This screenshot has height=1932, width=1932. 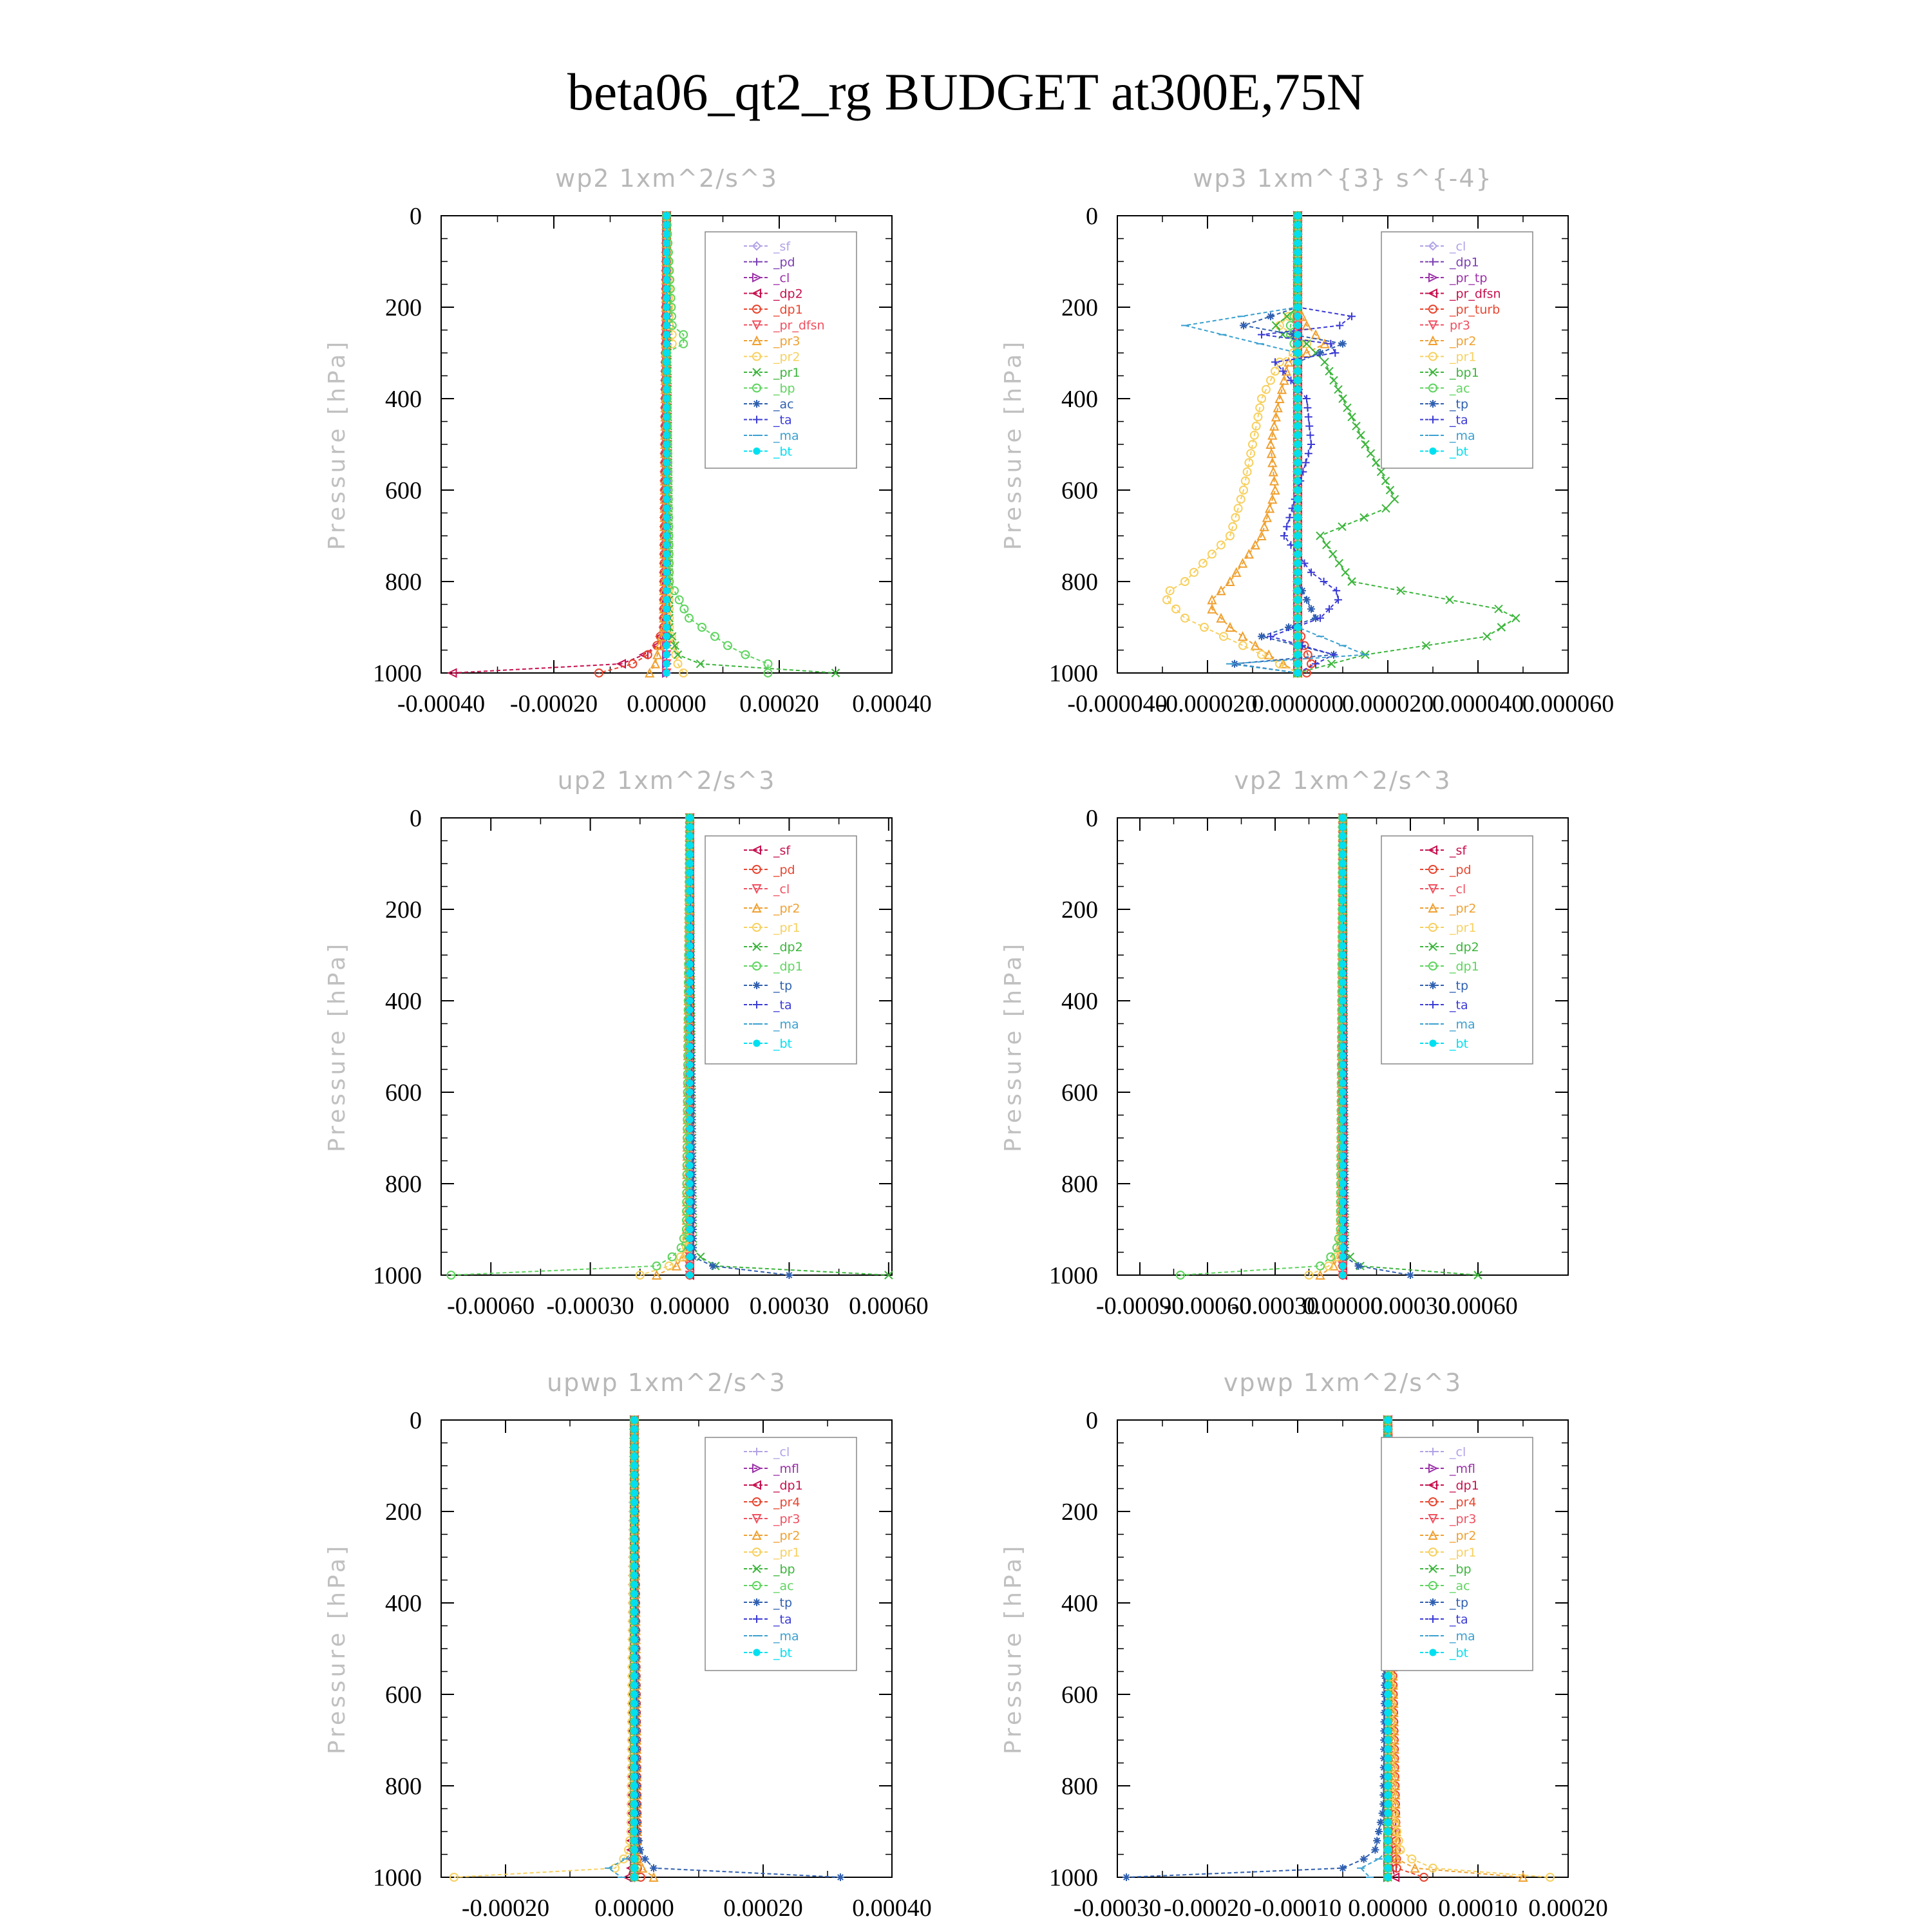 What do you see at coordinates (403, 1185) in the screenshot?
I see `y-tick-label: 800` at bounding box center [403, 1185].